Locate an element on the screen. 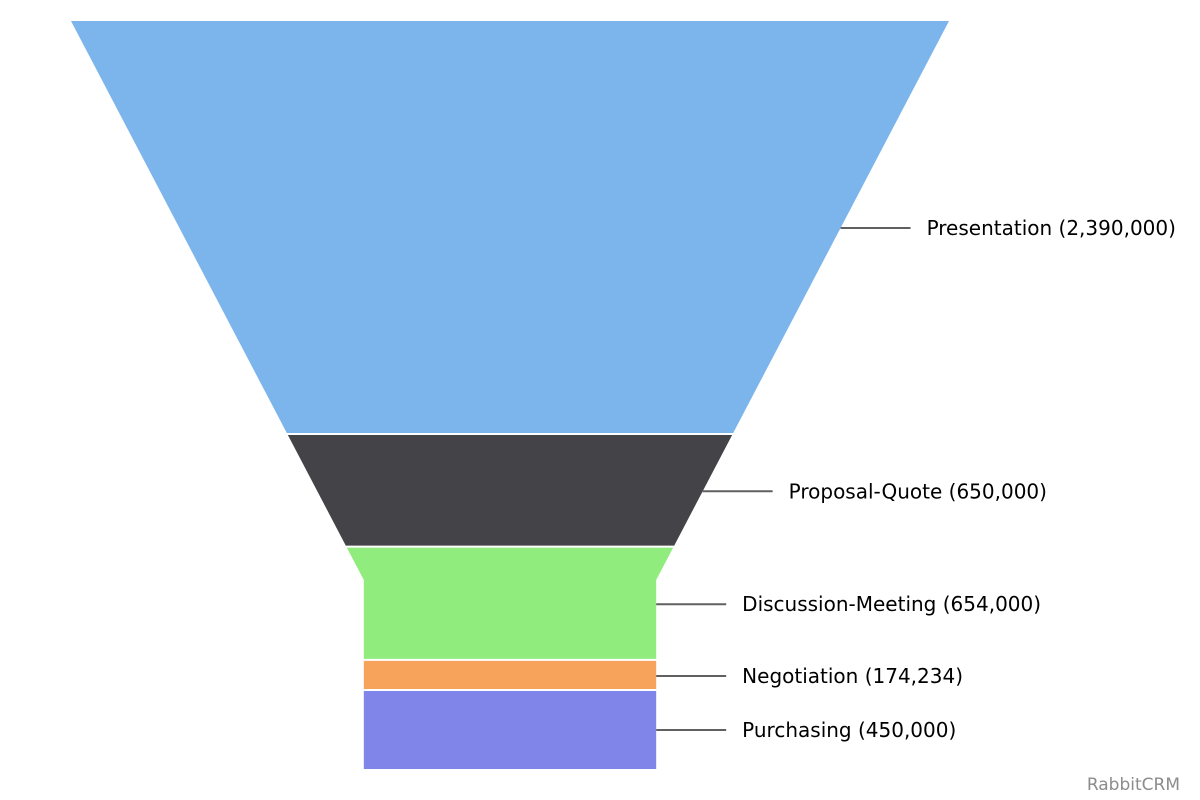  credit-label: RabbitCRM is located at coordinates (1133, 785).